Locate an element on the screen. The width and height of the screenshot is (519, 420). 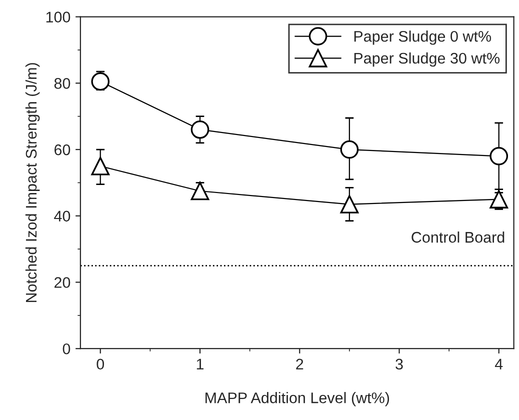
legend-label: Paper Sludge 30 wt% is located at coordinates (427, 59).